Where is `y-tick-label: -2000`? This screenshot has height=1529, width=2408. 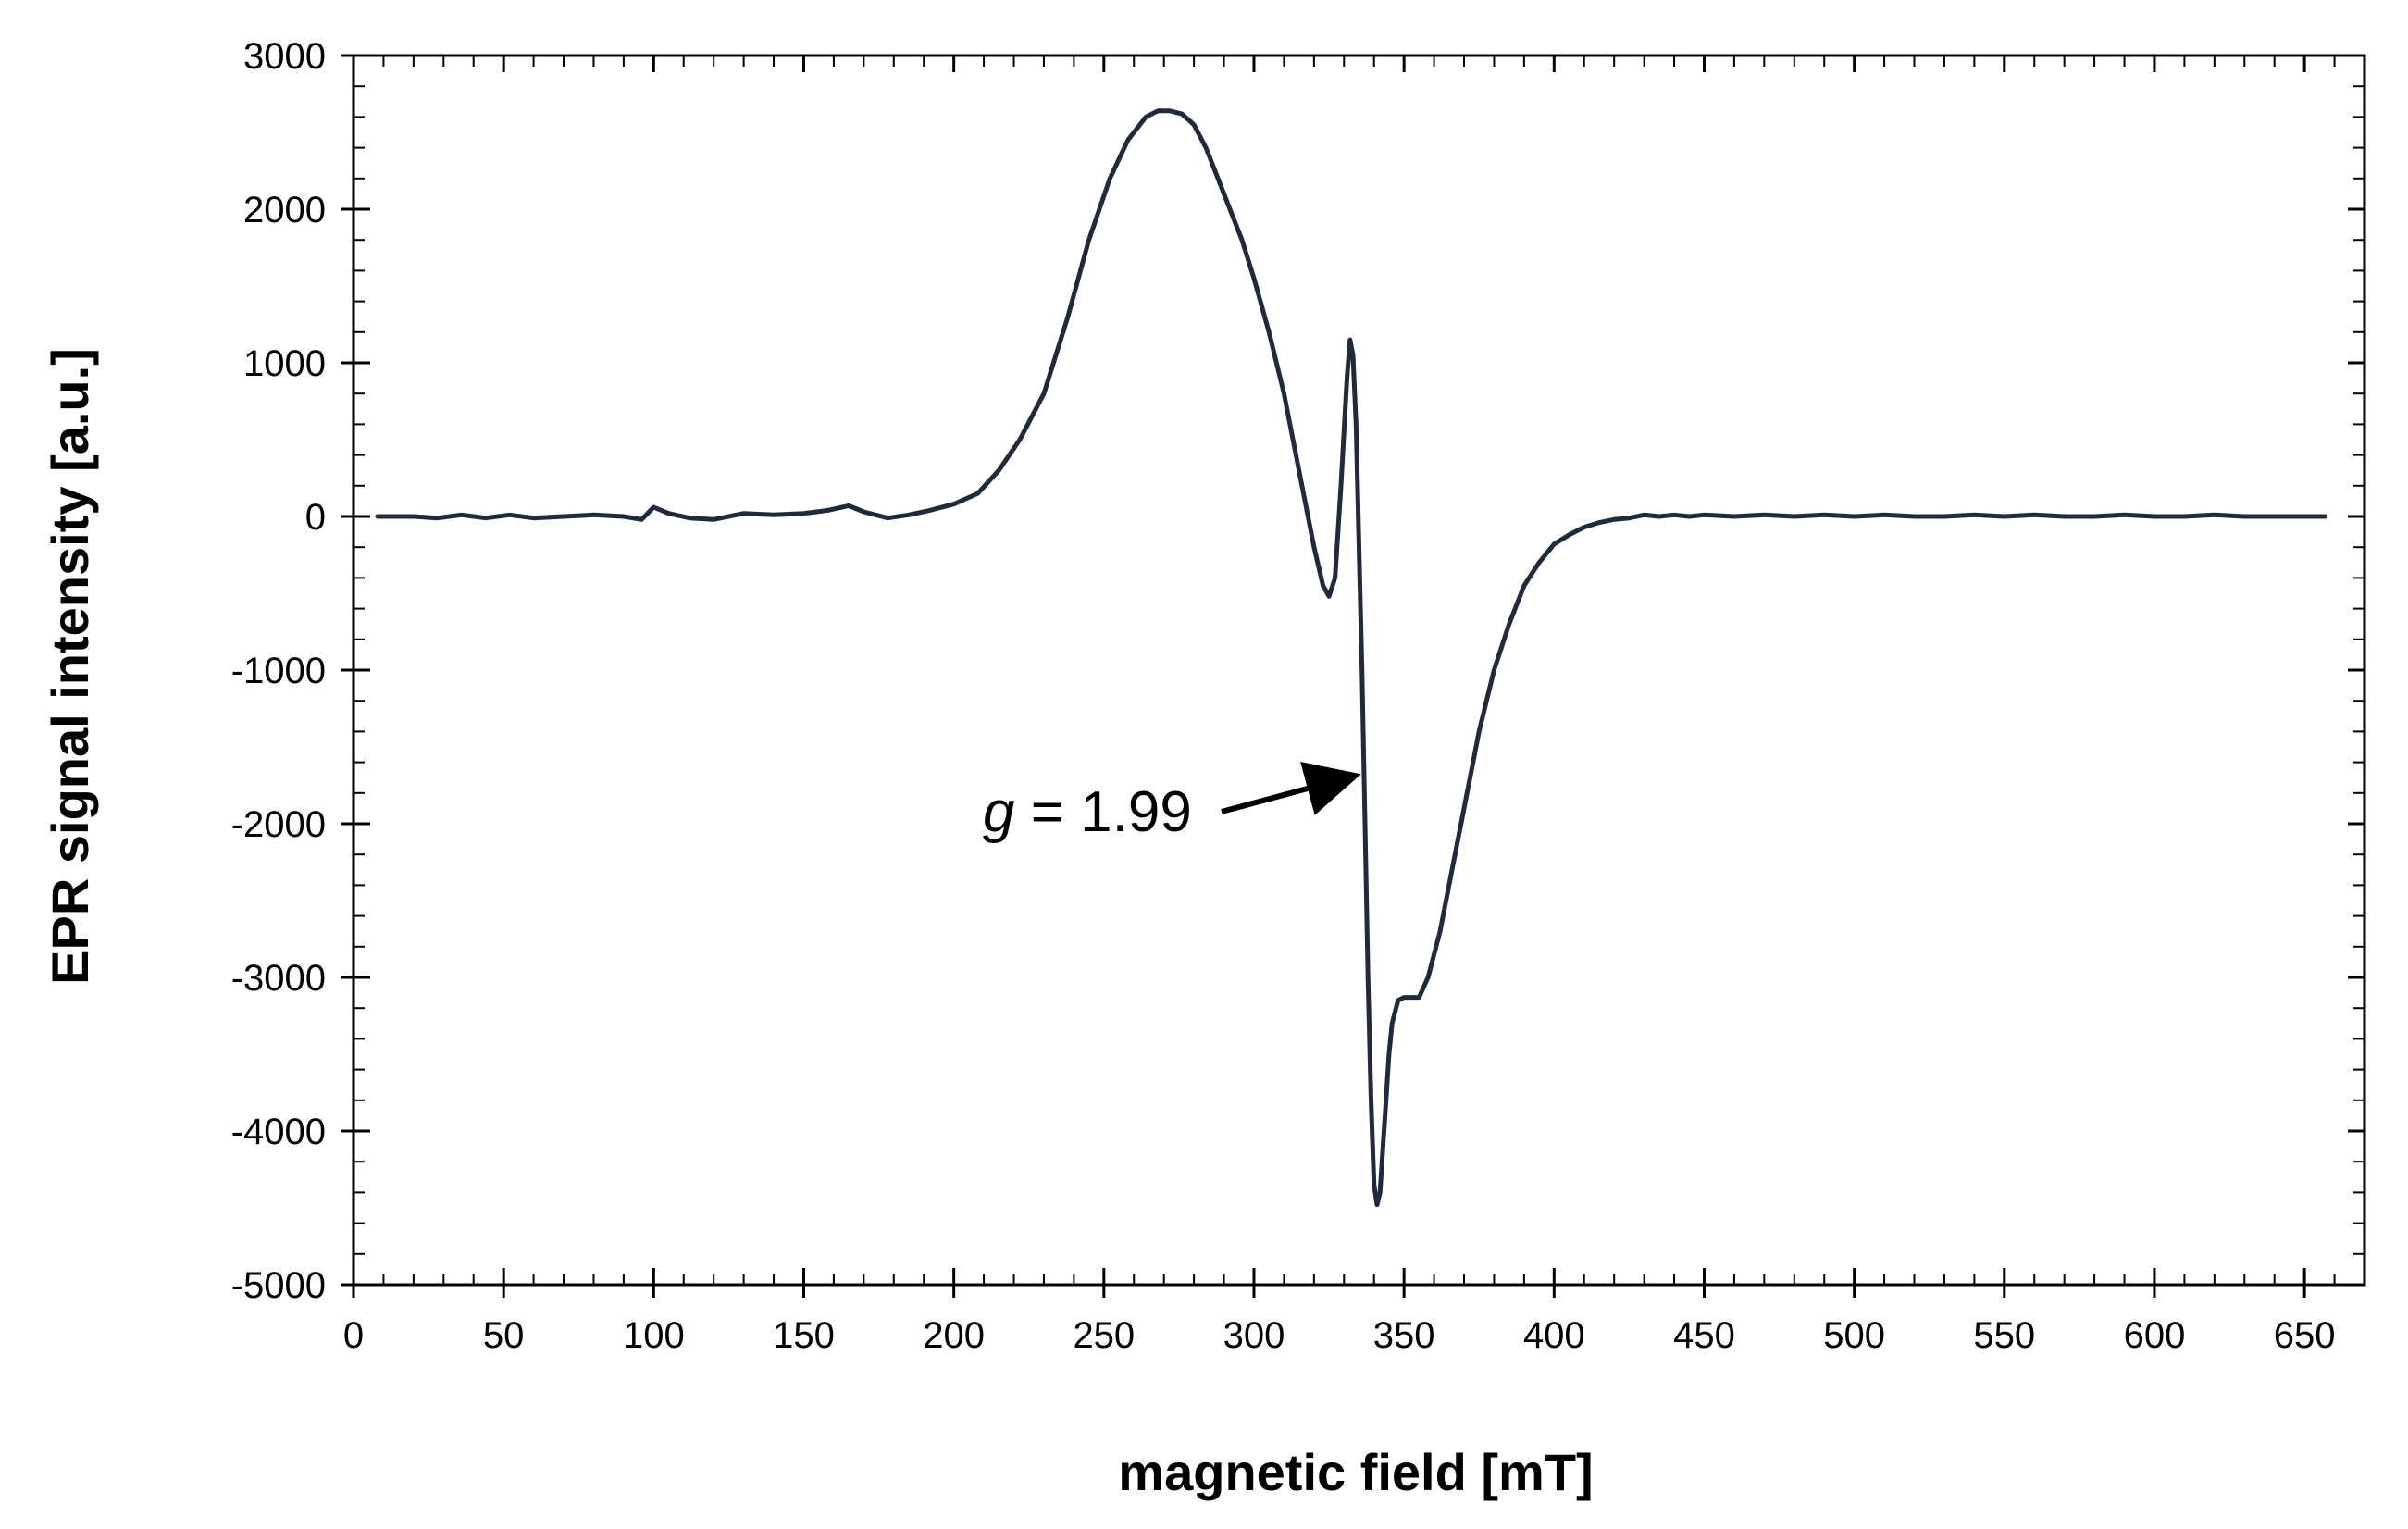
y-tick-label: -2000 is located at coordinates (278, 824).